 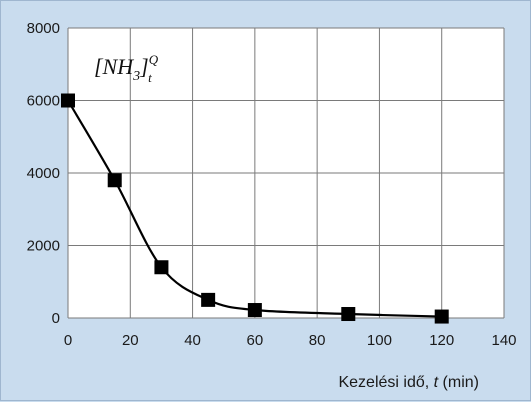 I want to click on y-tick-label-0: 0, so click(x=56, y=318).